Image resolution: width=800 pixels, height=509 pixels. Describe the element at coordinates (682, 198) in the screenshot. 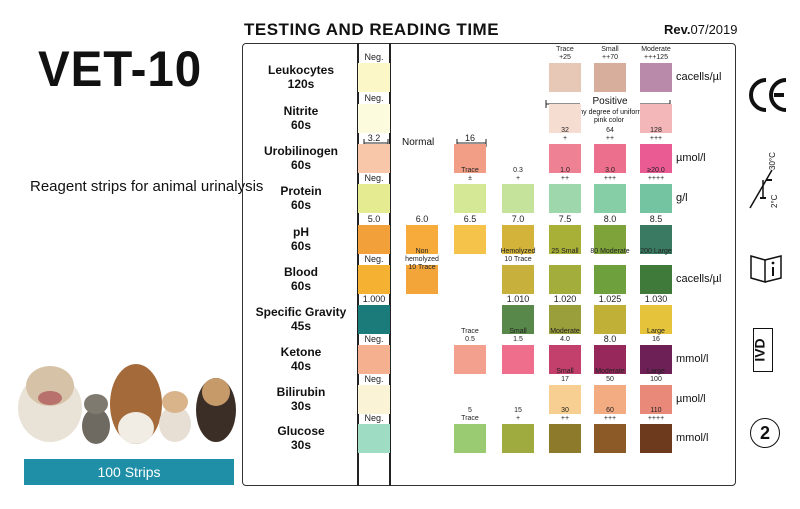

I see `unit-label: g/l` at that location.